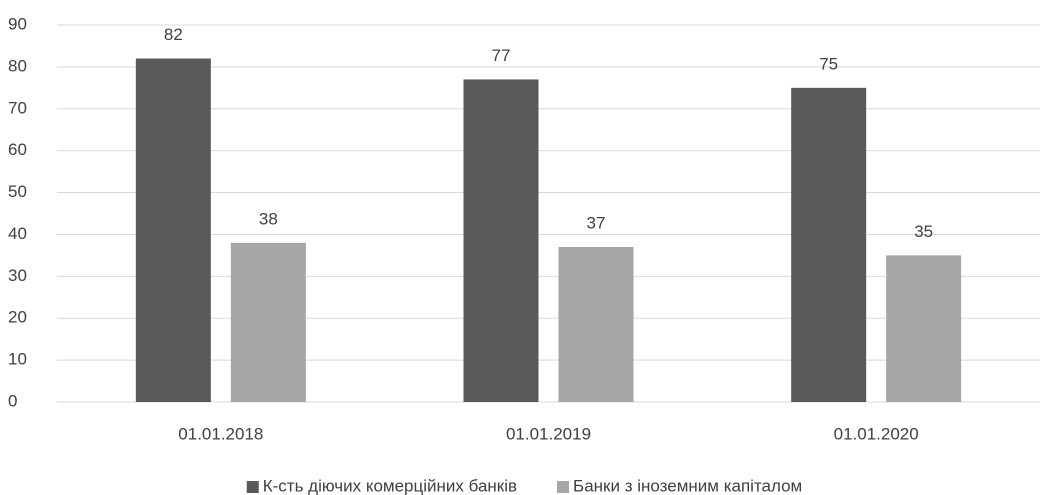 This screenshot has height=495, width=1049. What do you see at coordinates (12, 400) in the screenshot?
I see `y-tick-label: 0` at bounding box center [12, 400].